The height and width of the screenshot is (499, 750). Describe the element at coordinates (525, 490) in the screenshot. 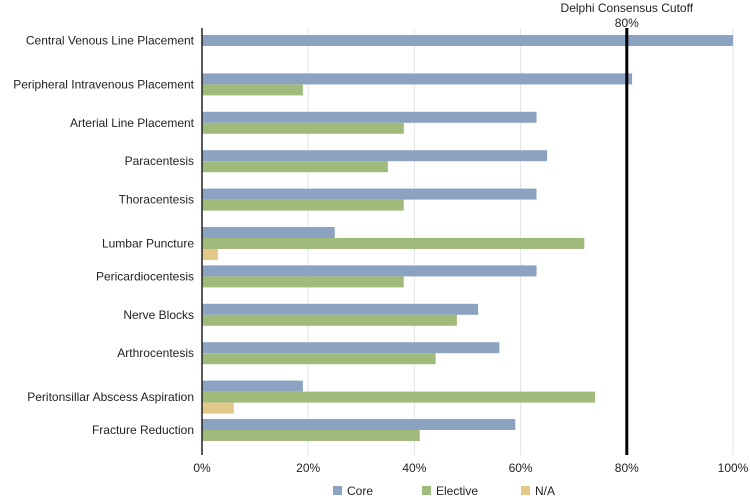

I see `legend-swatch-na` at that location.